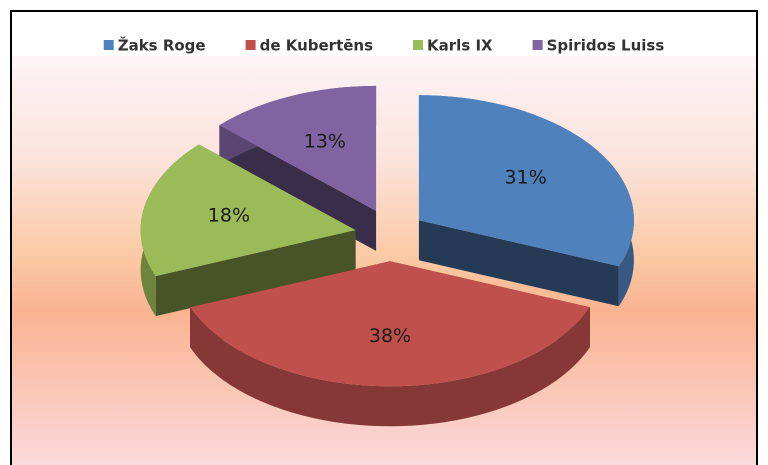  I want to click on data-label: 18%, so click(229, 216).